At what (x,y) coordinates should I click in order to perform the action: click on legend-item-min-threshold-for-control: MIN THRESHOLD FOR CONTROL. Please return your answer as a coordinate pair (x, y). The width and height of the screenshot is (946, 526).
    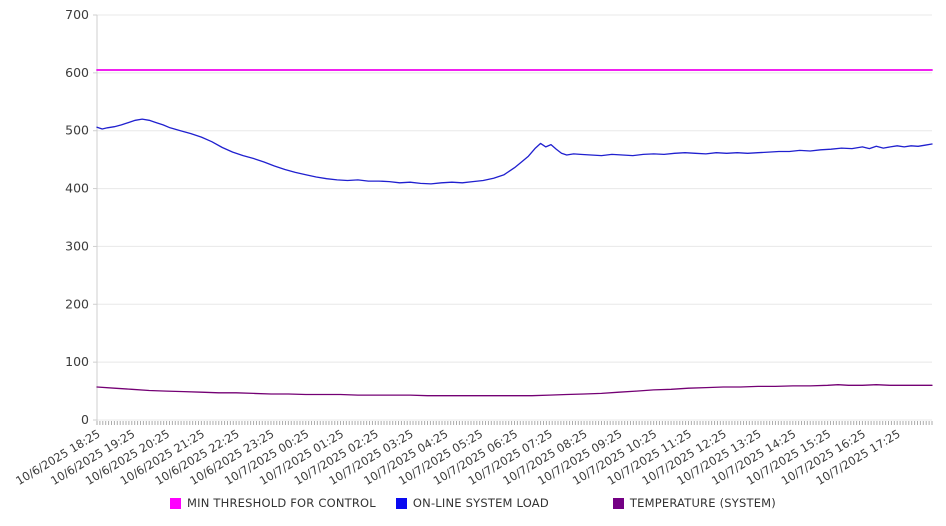
    Looking at the image, I should click on (273, 503).